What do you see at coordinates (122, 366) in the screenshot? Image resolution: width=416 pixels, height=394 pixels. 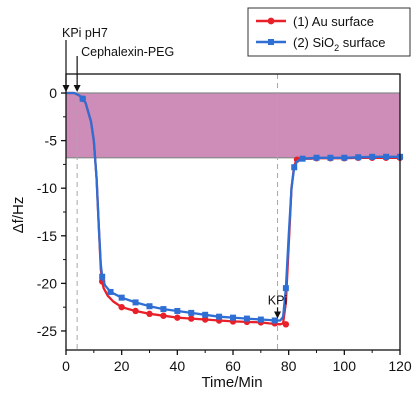 I see `x-tick-label-1: 20` at bounding box center [122, 366].